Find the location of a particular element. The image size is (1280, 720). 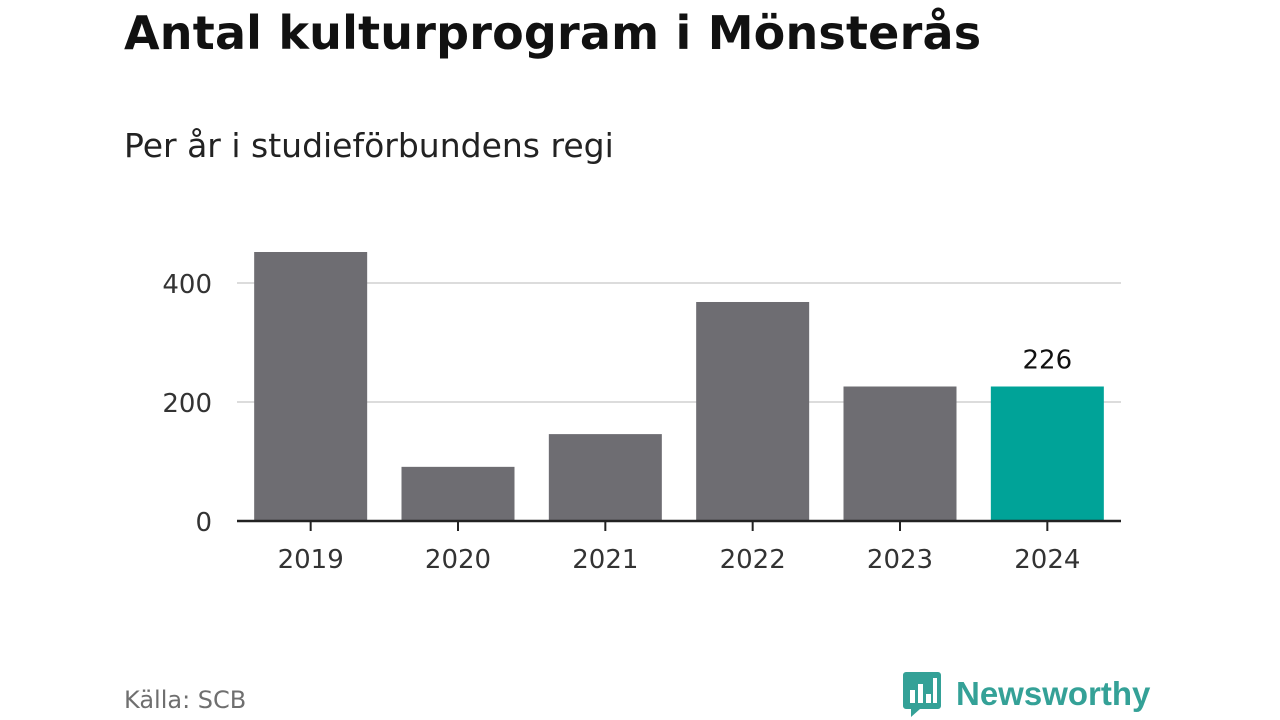

data-label: 226 is located at coordinates (1048, 361).